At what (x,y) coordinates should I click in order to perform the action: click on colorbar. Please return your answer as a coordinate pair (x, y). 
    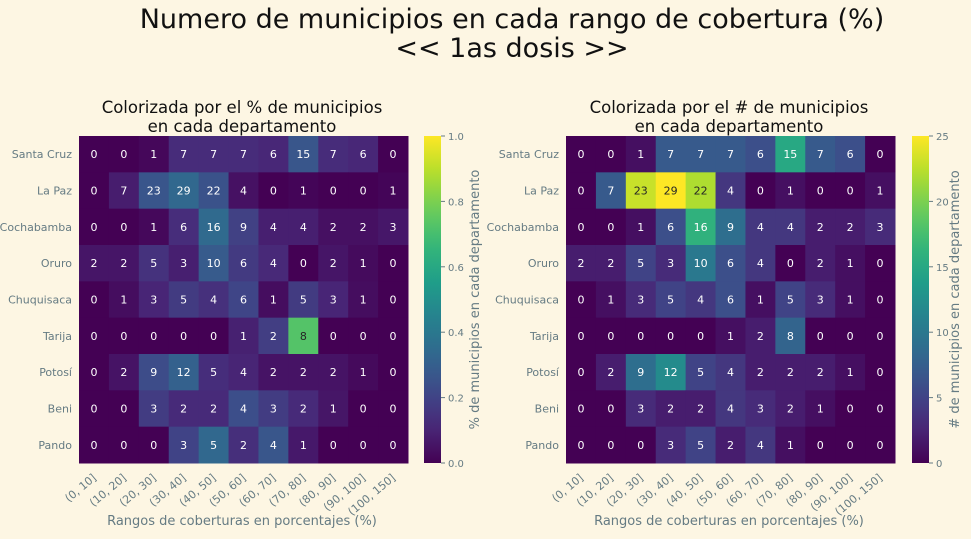
    Looking at the image, I should click on (432, 299).